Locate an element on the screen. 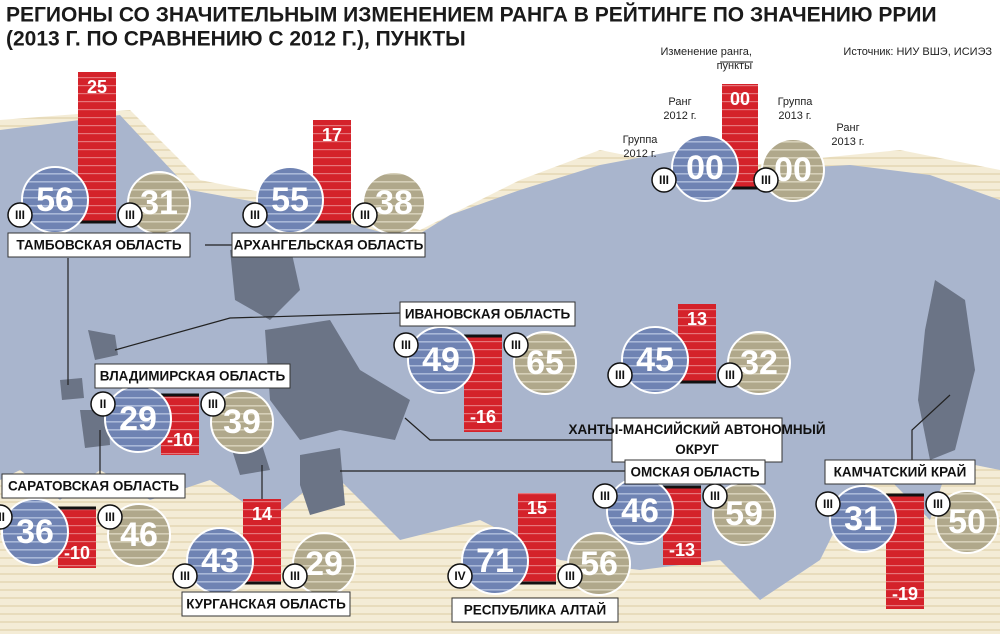 The height and width of the screenshot is (639, 1000). rank-2012: 49 is located at coordinates (441, 360).